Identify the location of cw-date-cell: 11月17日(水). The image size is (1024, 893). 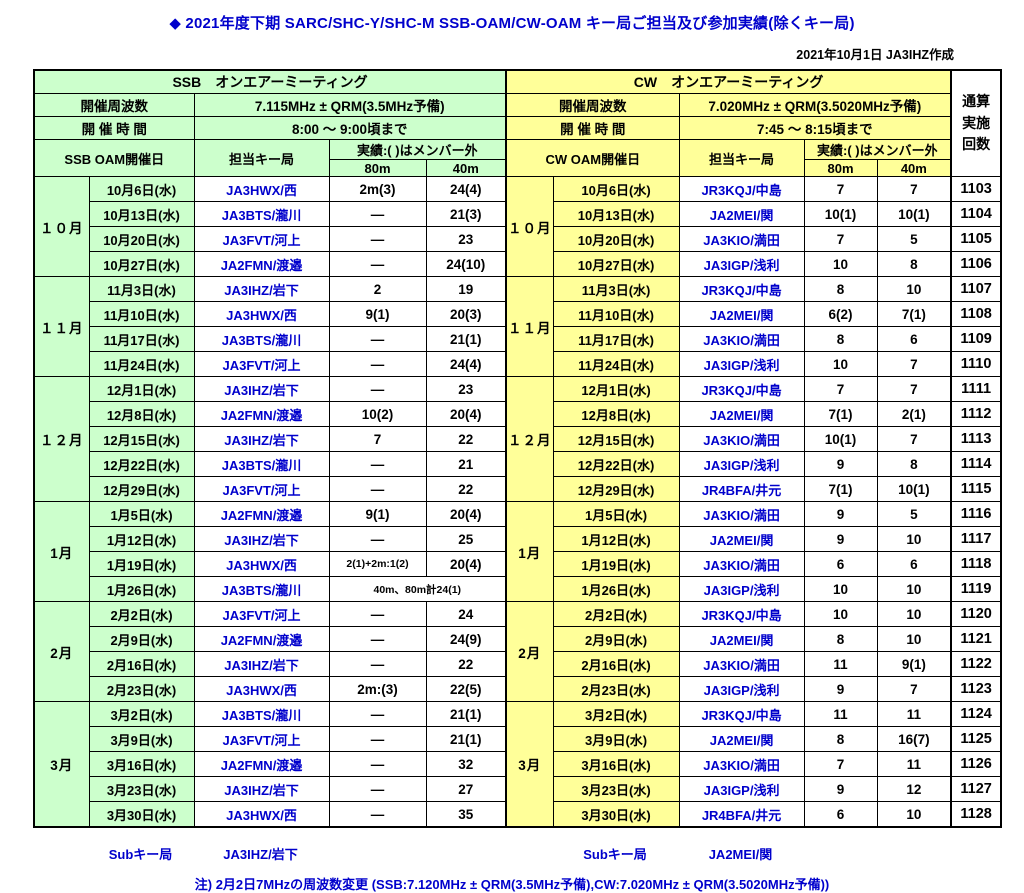
(616, 339).